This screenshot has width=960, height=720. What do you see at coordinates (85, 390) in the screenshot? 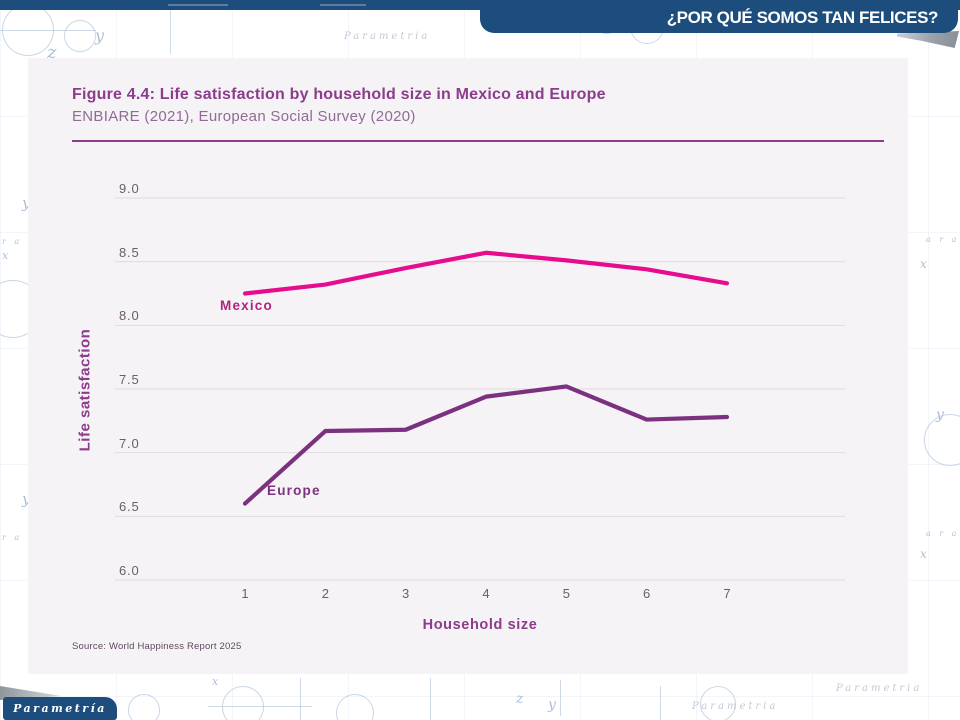
I see `y-axis-title: Life satisfaction` at bounding box center [85, 390].